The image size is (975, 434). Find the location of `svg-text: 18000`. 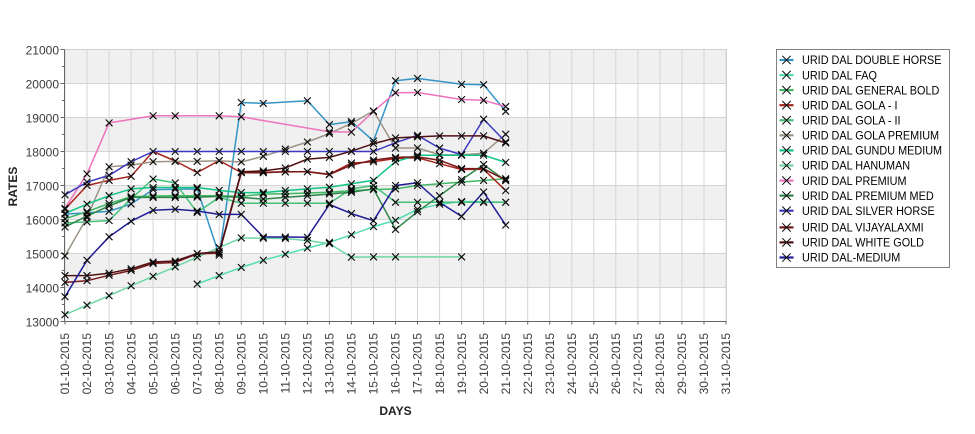

svg-text: 18000 is located at coordinates (43, 152).